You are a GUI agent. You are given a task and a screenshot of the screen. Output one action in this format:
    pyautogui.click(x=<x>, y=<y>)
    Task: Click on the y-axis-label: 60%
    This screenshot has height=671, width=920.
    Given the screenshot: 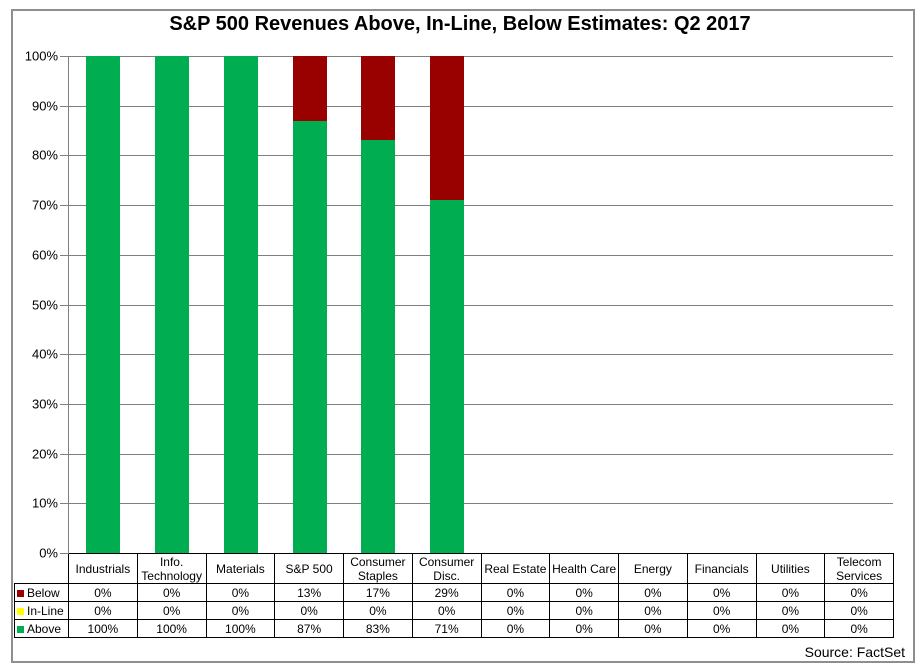 What is the action you would take?
    pyautogui.click(x=44, y=255)
    